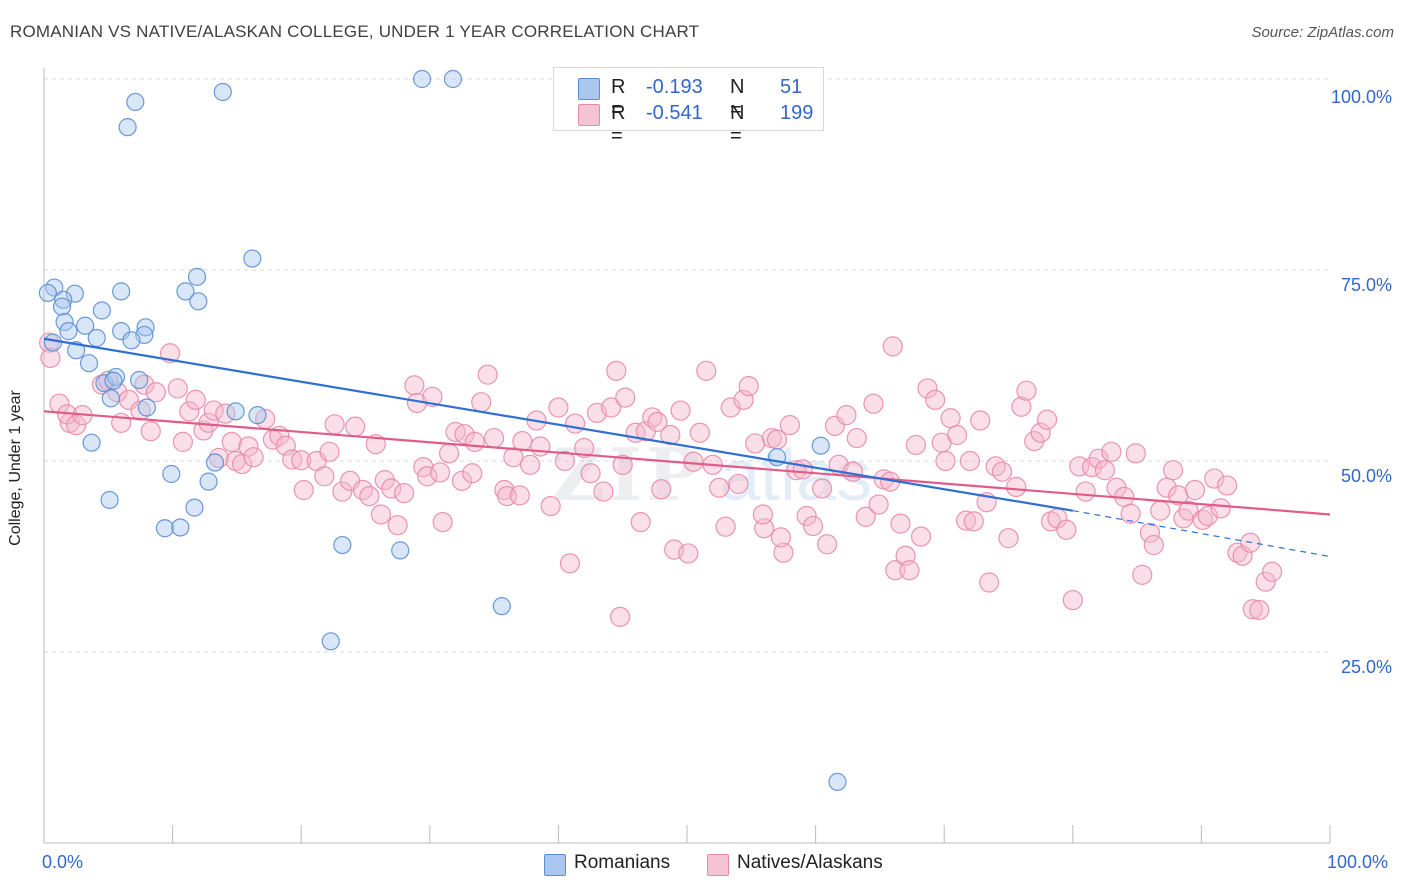 This screenshot has width=1406, height=892. I want to click on y-tick-label: 50.0%, so click(1366, 476).